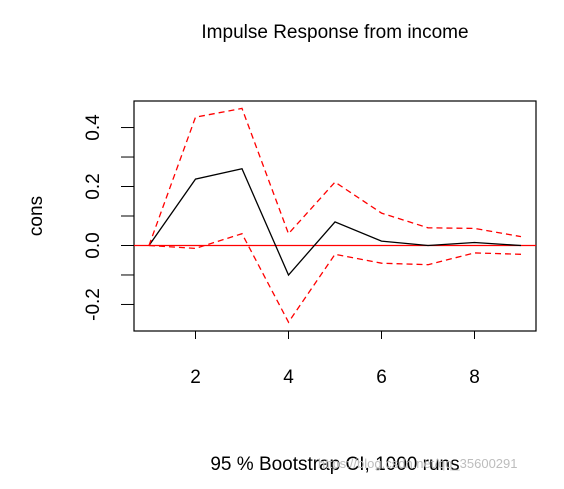 The image size is (564, 489). I want to click on watermark-text: https://blog.csdn.net/qq_35600291, so click(418, 463).